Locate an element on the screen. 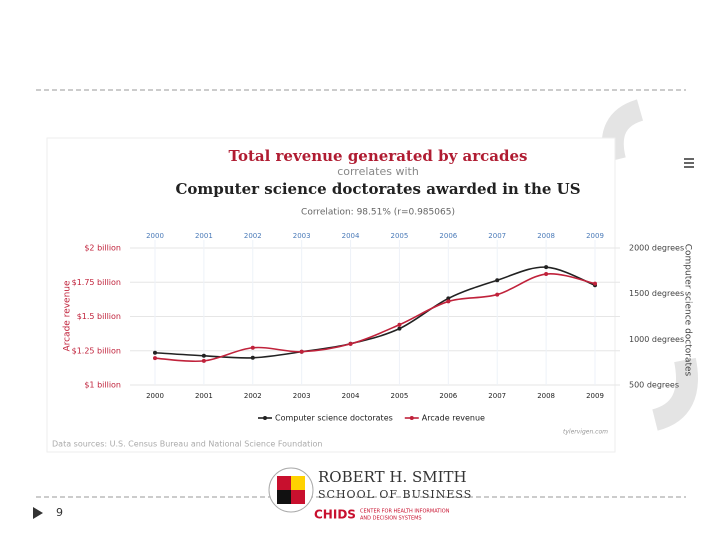 The image size is (720, 544). logo-school: SCHOOL OF BUSINESS is located at coordinates (395, 494).